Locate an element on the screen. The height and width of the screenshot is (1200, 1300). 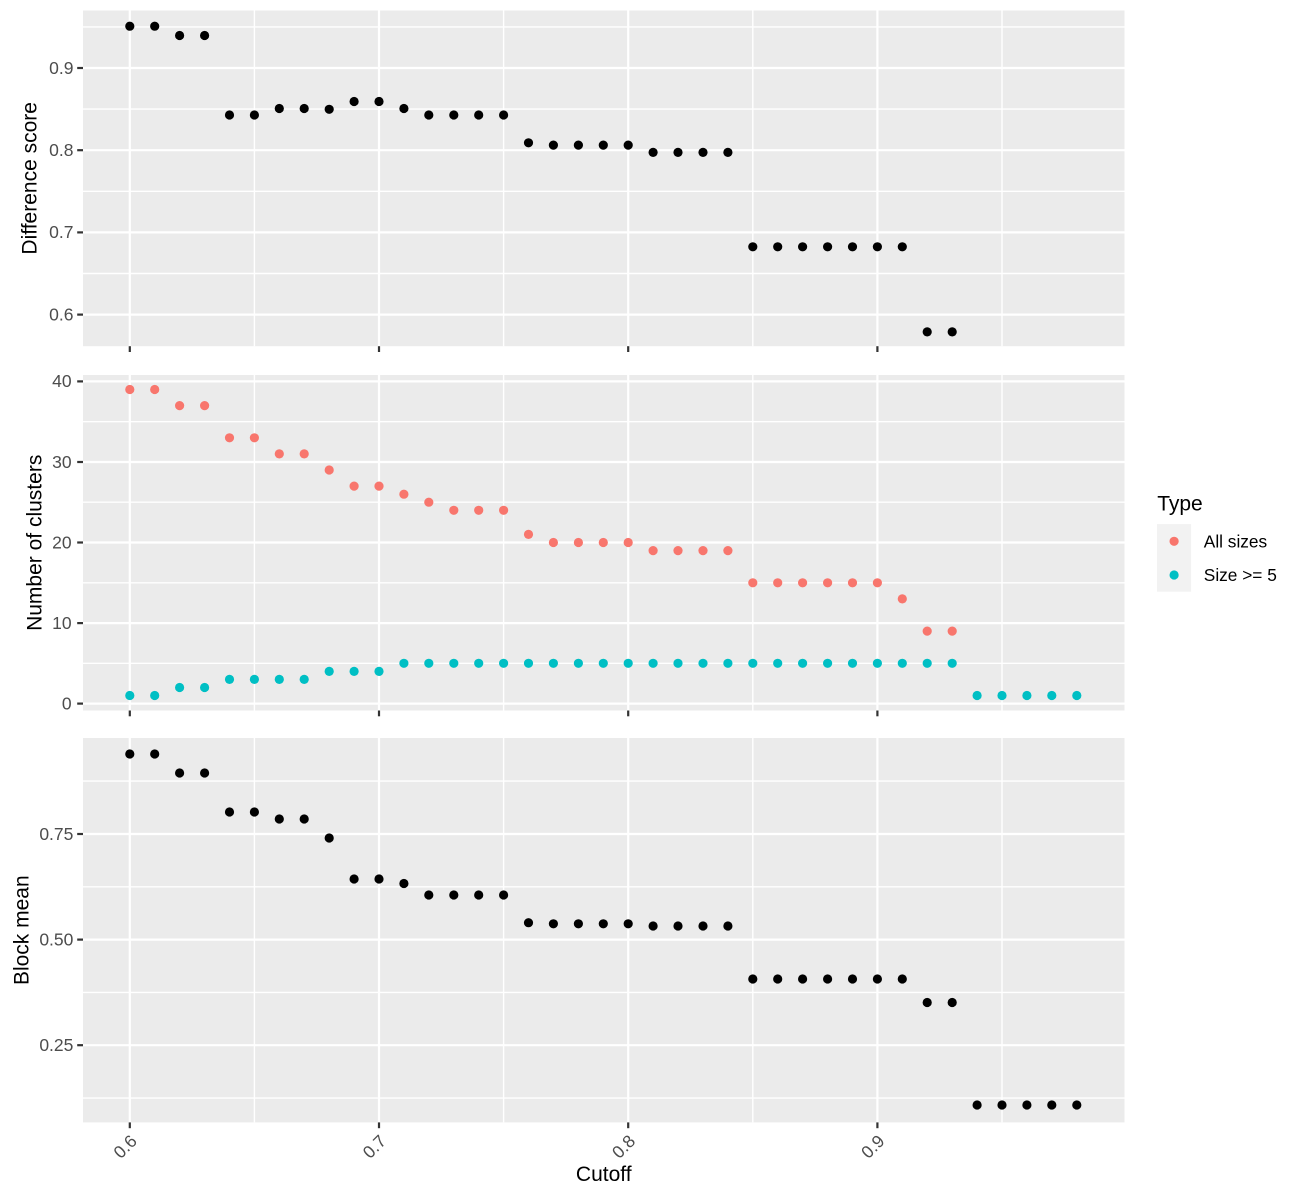
svg-text: Size >= 5 is located at coordinates (1240, 575).